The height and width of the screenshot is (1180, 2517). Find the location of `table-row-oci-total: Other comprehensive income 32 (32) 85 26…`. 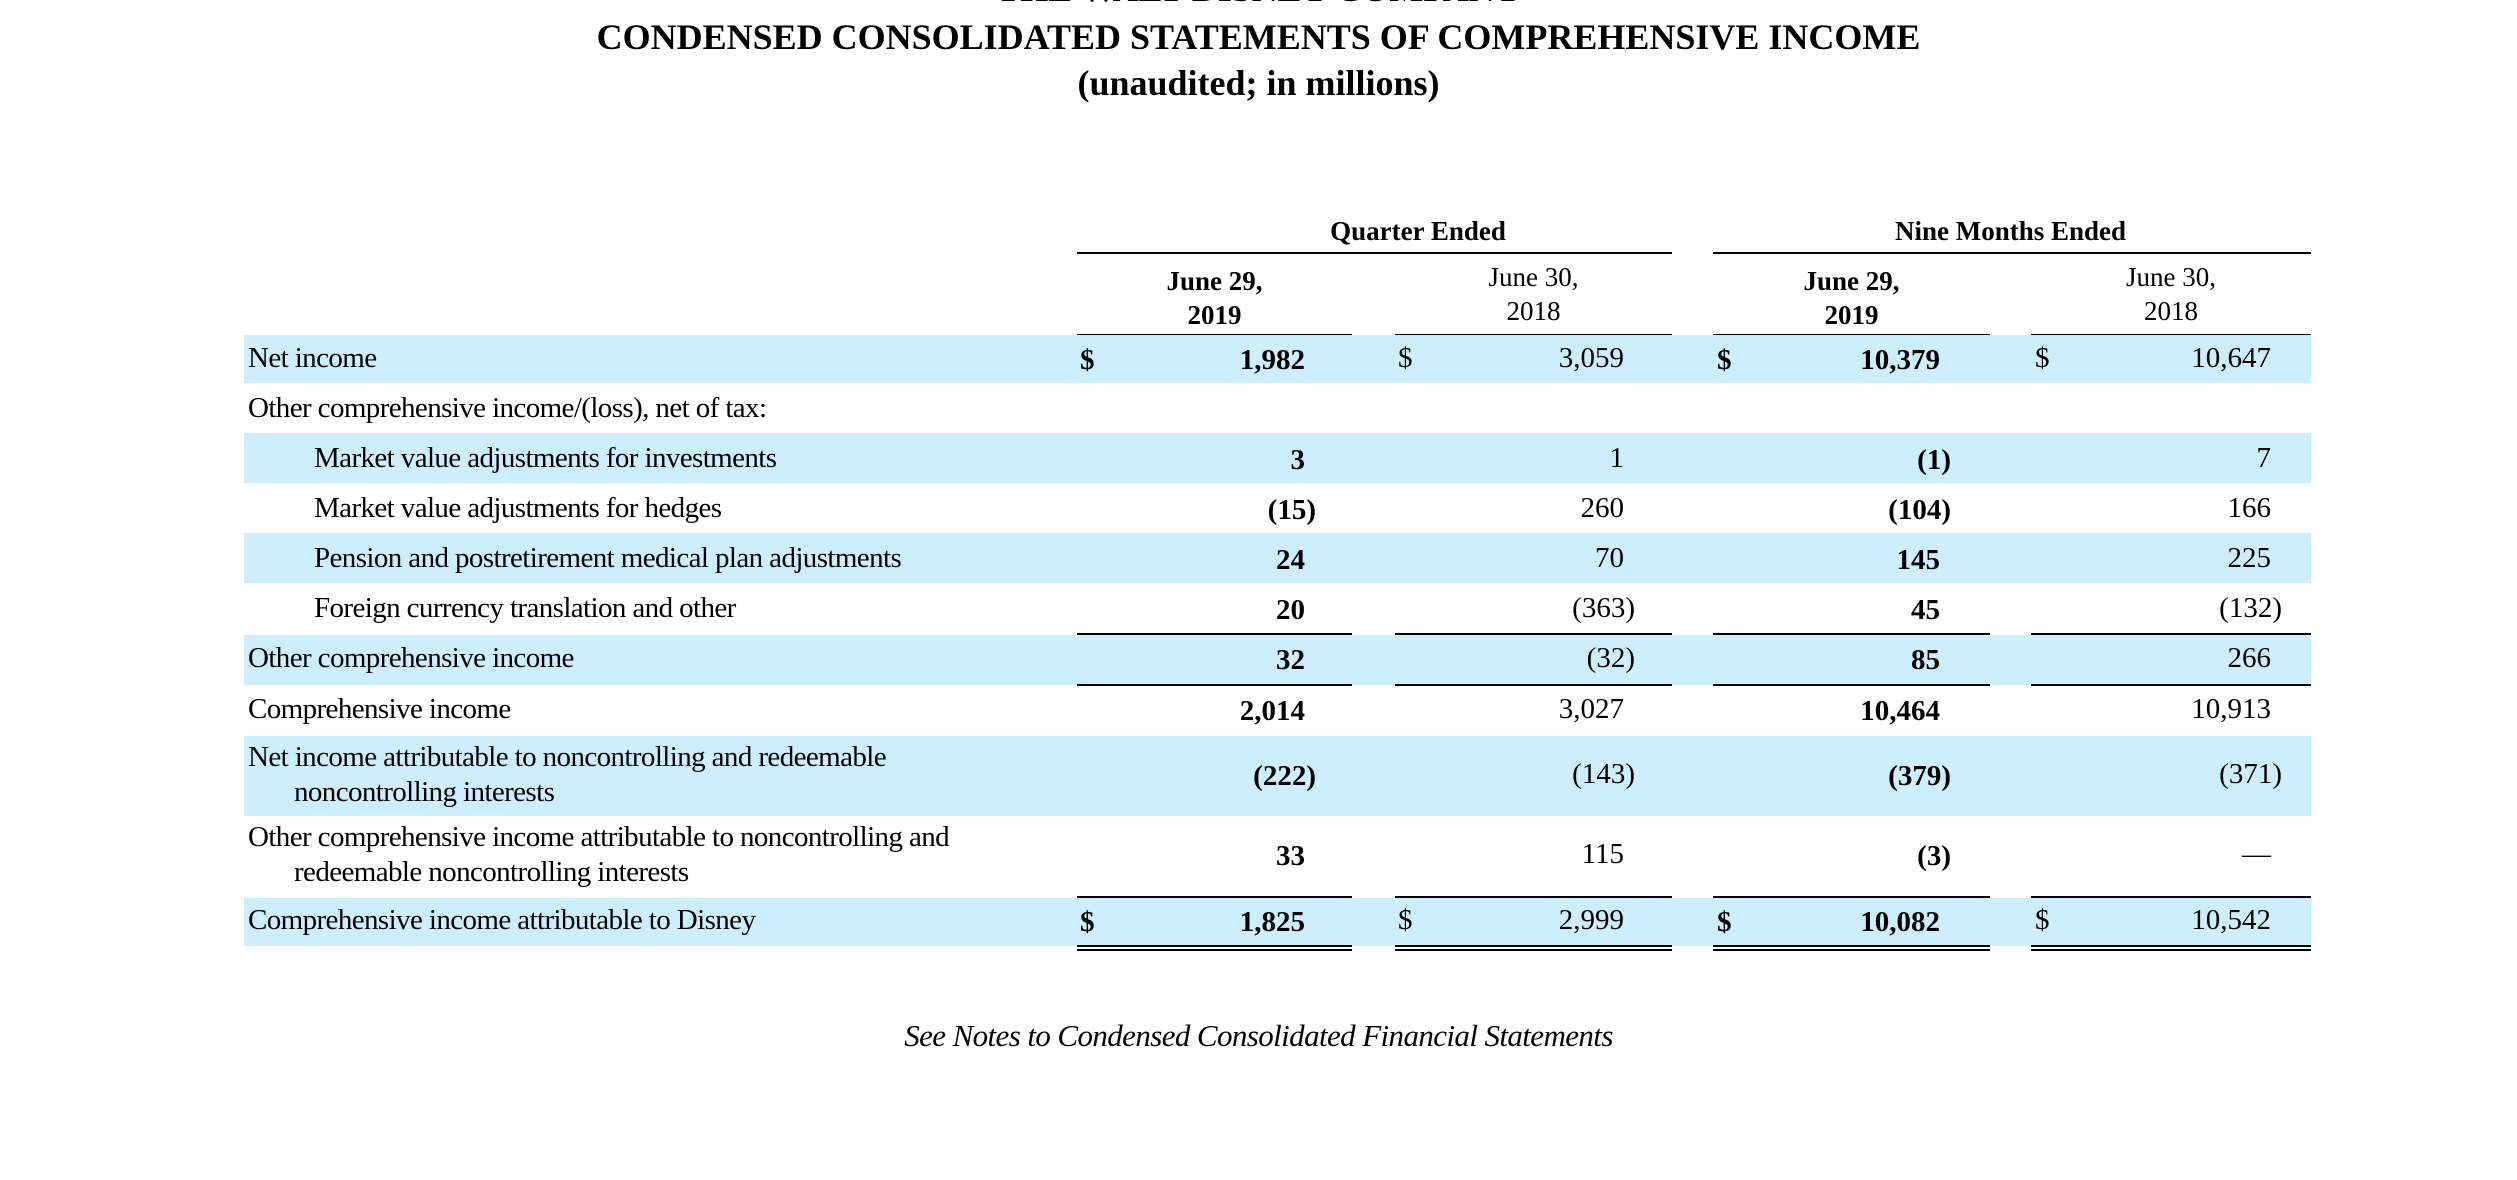

table-row-oci-total: Other comprehensive income 32 (32) 85 26… is located at coordinates (1277, 660).